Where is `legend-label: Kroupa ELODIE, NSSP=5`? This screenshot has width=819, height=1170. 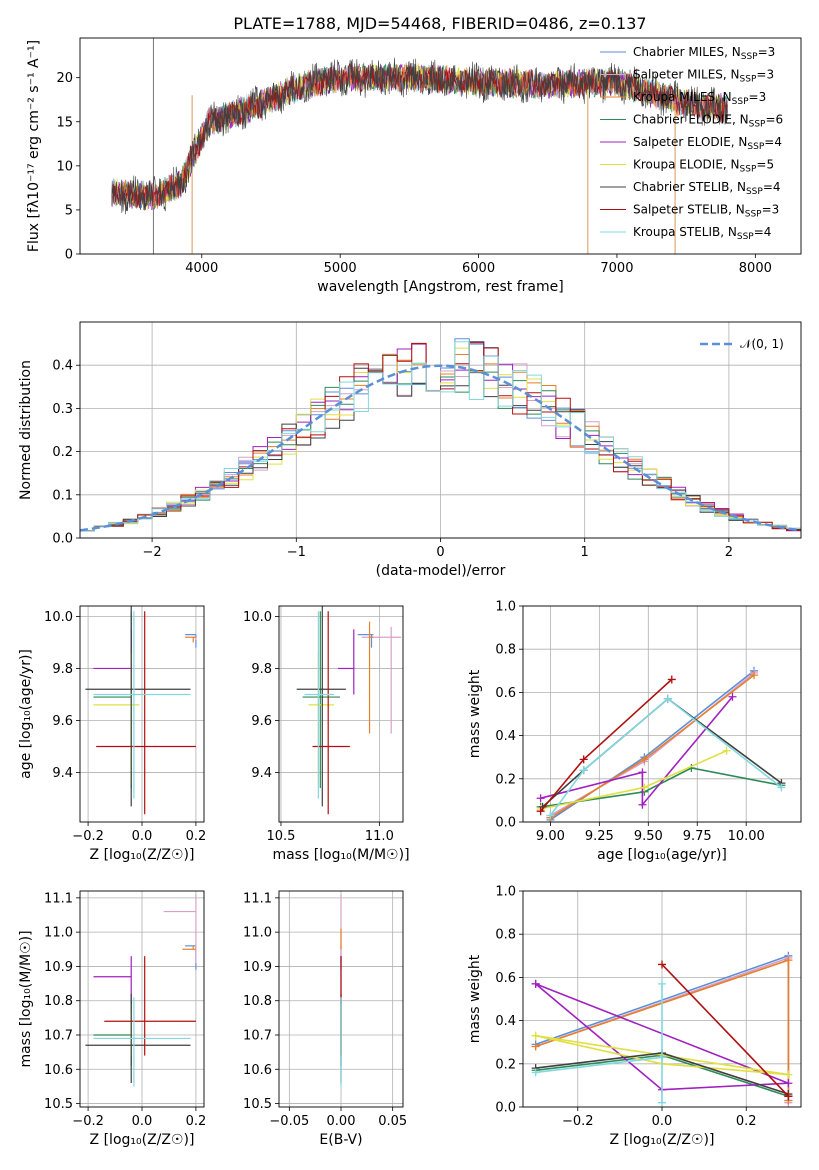 legend-label: Kroupa ELODIE, NSSP=5 is located at coordinates (703, 166).